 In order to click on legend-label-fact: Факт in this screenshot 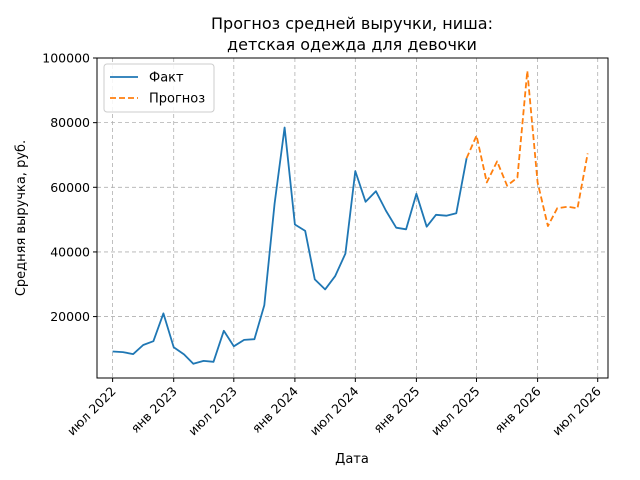, I will do `click(166, 78)`.